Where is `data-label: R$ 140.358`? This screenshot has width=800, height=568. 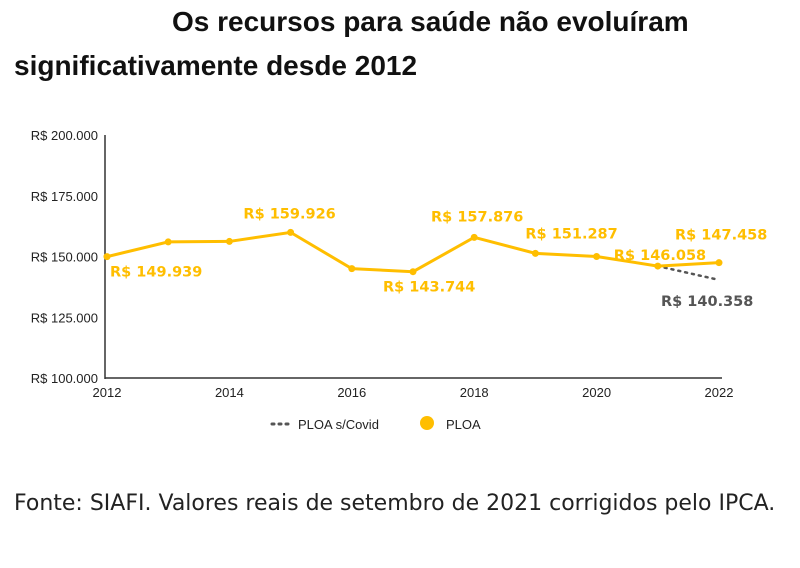 data-label: R$ 140.358 is located at coordinates (707, 302).